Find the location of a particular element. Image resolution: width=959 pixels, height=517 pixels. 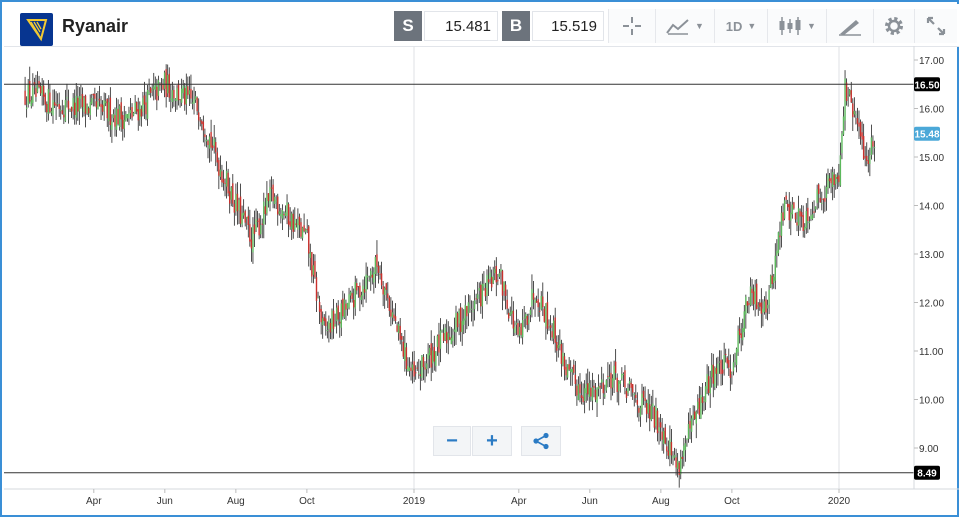

level-badge is located at coordinates (927, 84).